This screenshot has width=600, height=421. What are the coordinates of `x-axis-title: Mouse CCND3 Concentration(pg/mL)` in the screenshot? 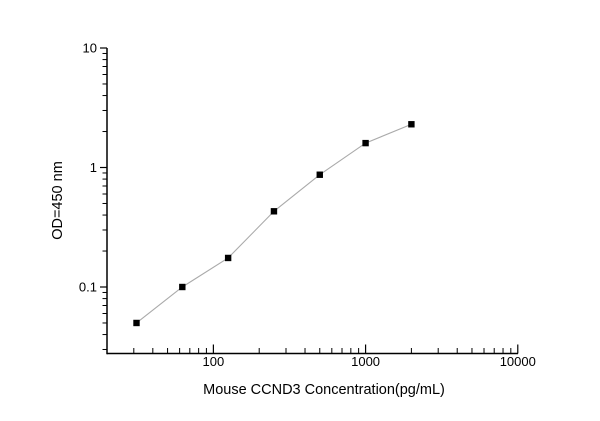 It's located at (324, 390).